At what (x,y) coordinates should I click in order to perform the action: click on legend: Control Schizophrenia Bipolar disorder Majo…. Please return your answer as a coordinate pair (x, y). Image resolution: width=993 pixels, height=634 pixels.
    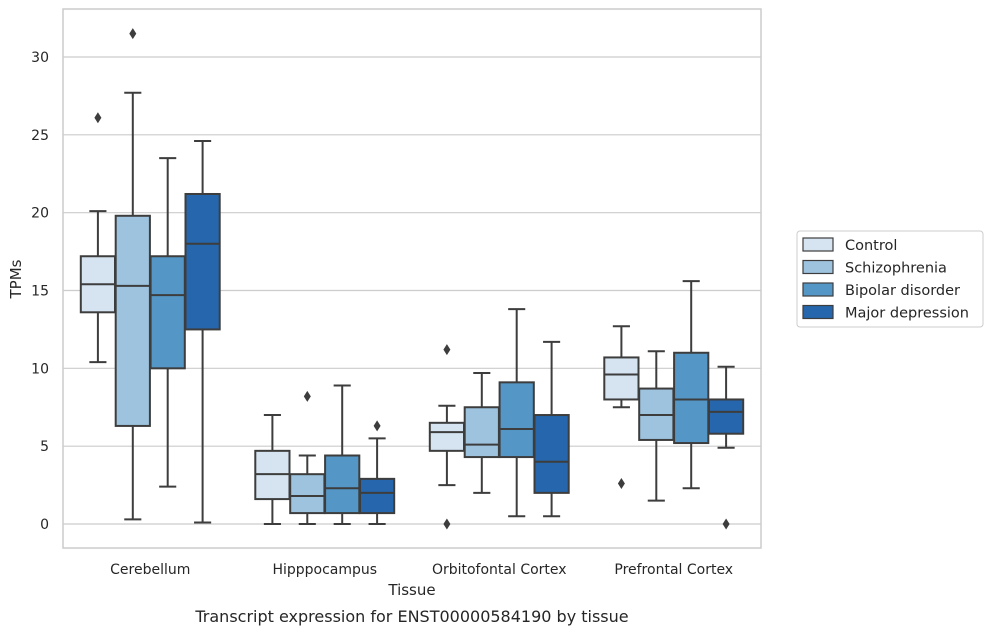
    Looking at the image, I should click on (890, 279).